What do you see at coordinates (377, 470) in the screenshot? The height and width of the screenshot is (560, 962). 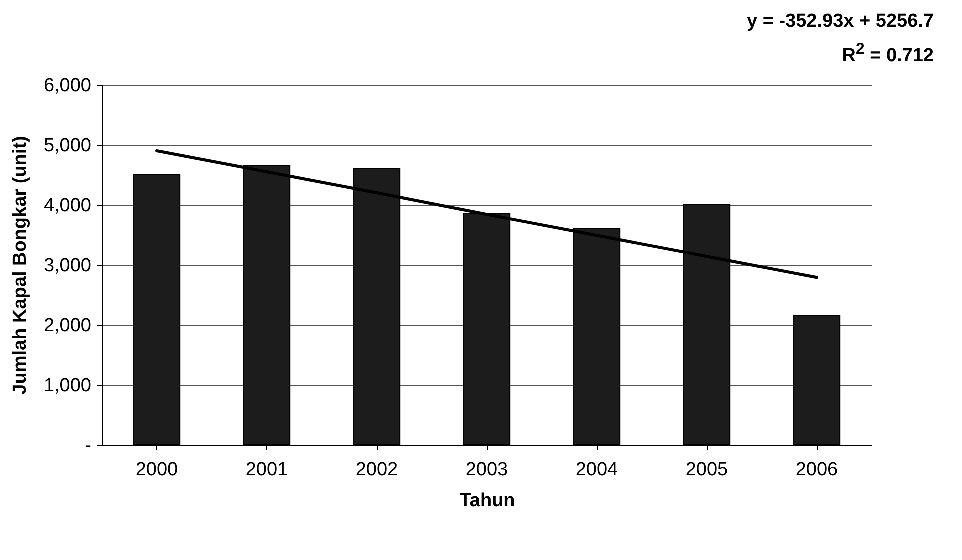 I see `x-tick-label: 2002` at bounding box center [377, 470].